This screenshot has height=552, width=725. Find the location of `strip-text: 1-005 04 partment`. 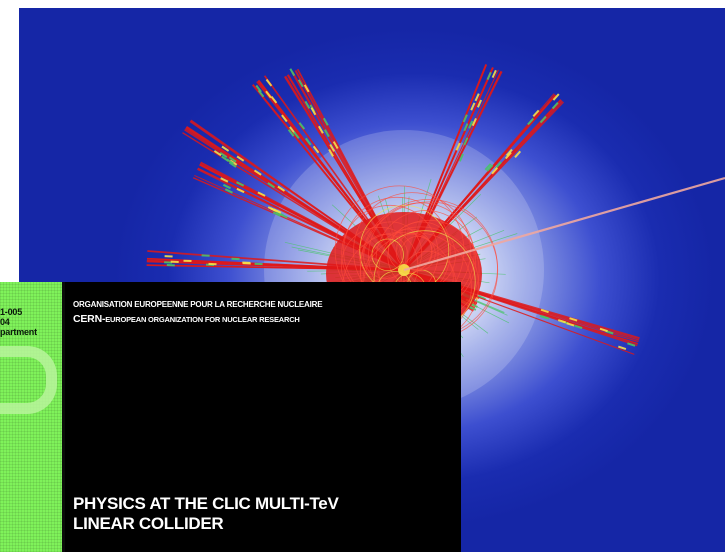

strip-text: 1-005 04 partment is located at coordinates (18, 322).